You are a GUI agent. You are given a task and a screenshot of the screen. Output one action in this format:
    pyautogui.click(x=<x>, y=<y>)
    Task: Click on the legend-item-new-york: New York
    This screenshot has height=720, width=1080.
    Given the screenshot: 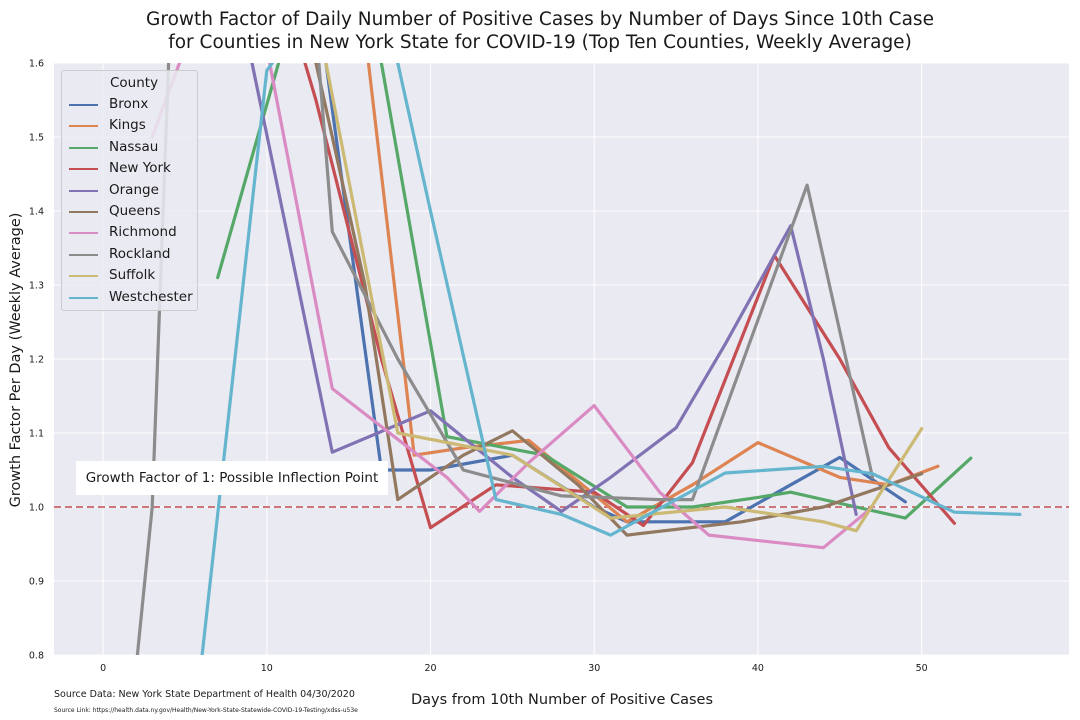 What is the action you would take?
    pyautogui.click(x=131, y=169)
    